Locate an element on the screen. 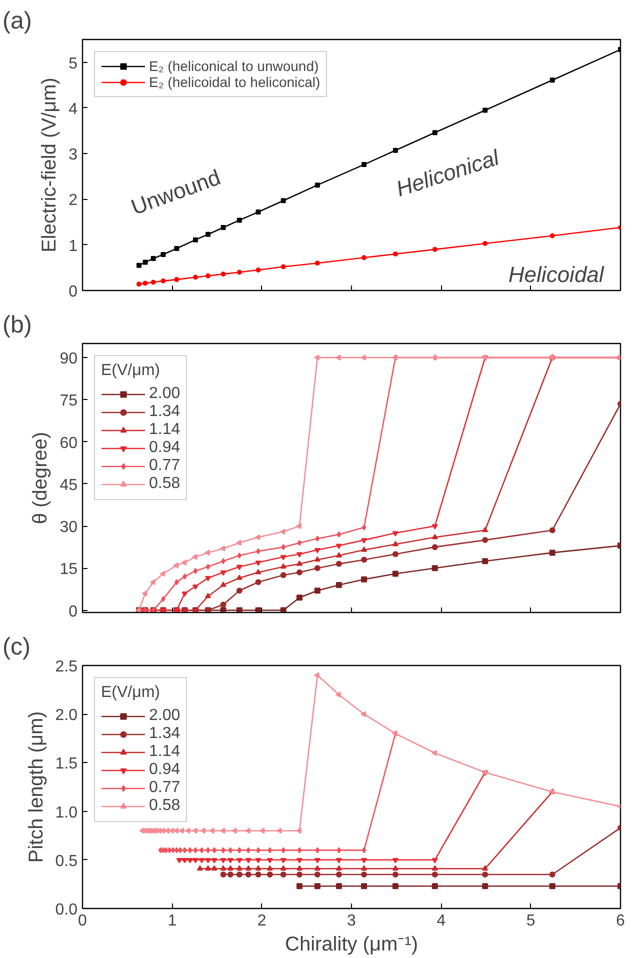  y-tick-label: 2.0 is located at coordinates (66, 715).